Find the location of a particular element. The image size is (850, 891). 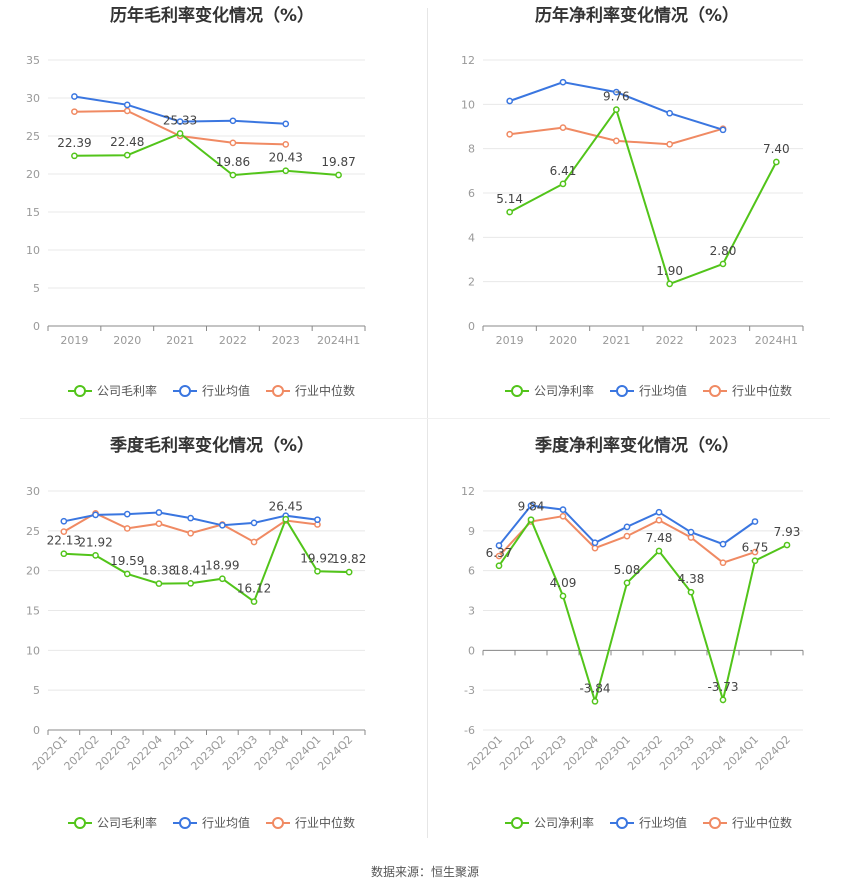

y-tick-label: 9 is located at coordinates (471, 531).